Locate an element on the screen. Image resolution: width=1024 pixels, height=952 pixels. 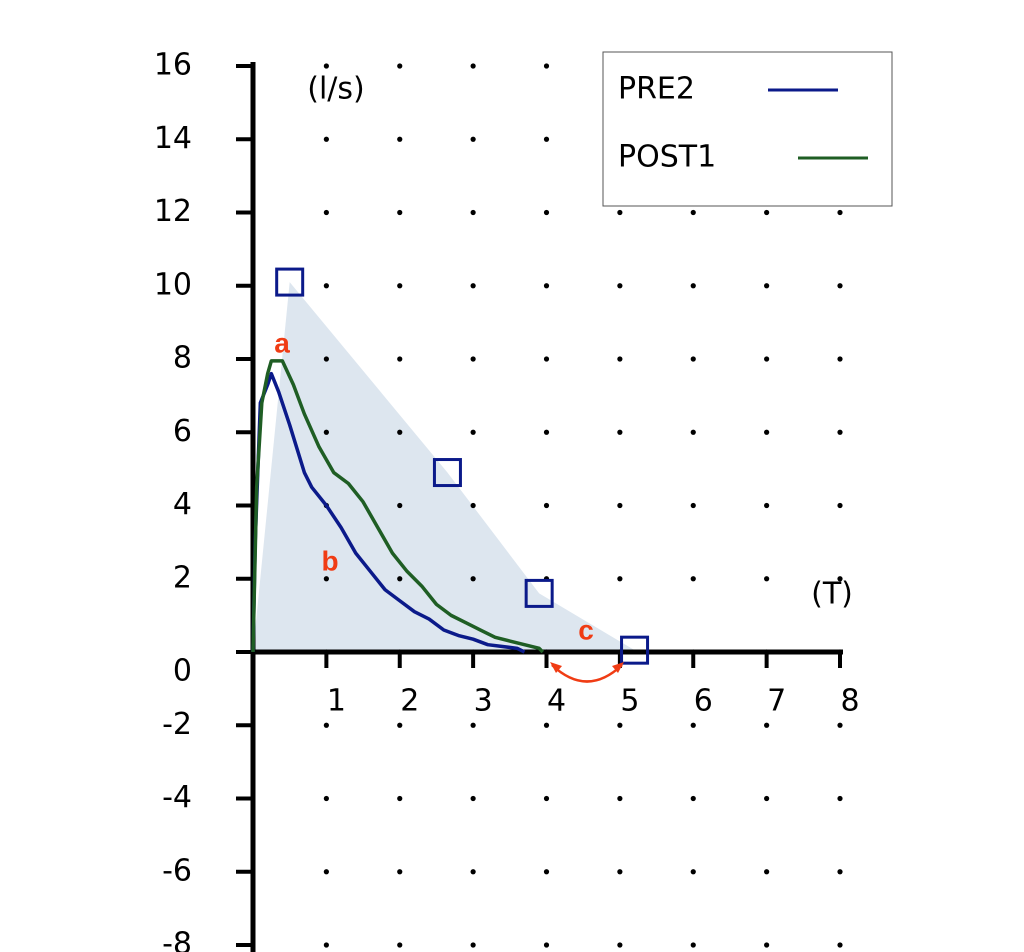
x-tick-label: 1 is located at coordinates (336, 701).